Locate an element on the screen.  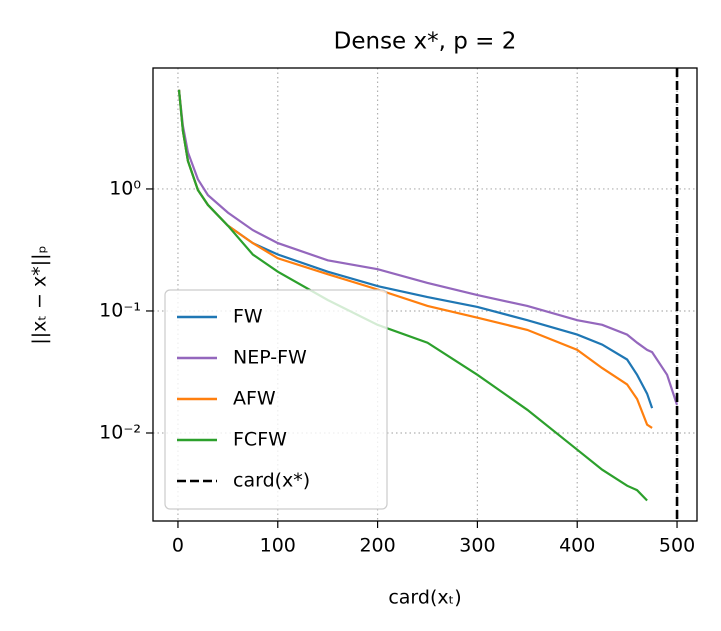
x-tick-label: 300 is located at coordinates (477, 546).